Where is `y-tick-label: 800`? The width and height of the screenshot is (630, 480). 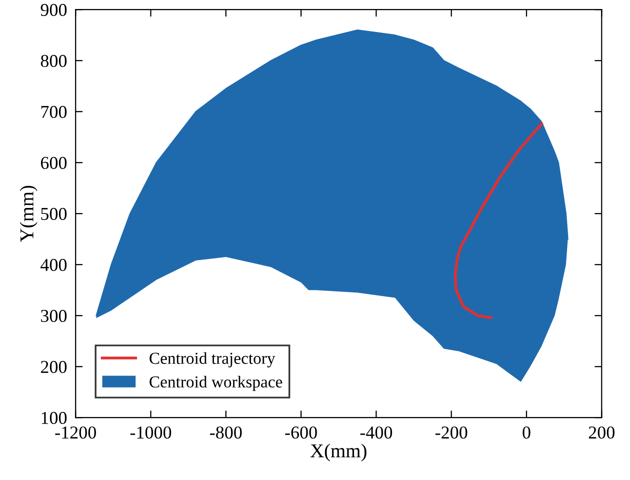 y-tick-label: 800 is located at coordinates (53, 61).